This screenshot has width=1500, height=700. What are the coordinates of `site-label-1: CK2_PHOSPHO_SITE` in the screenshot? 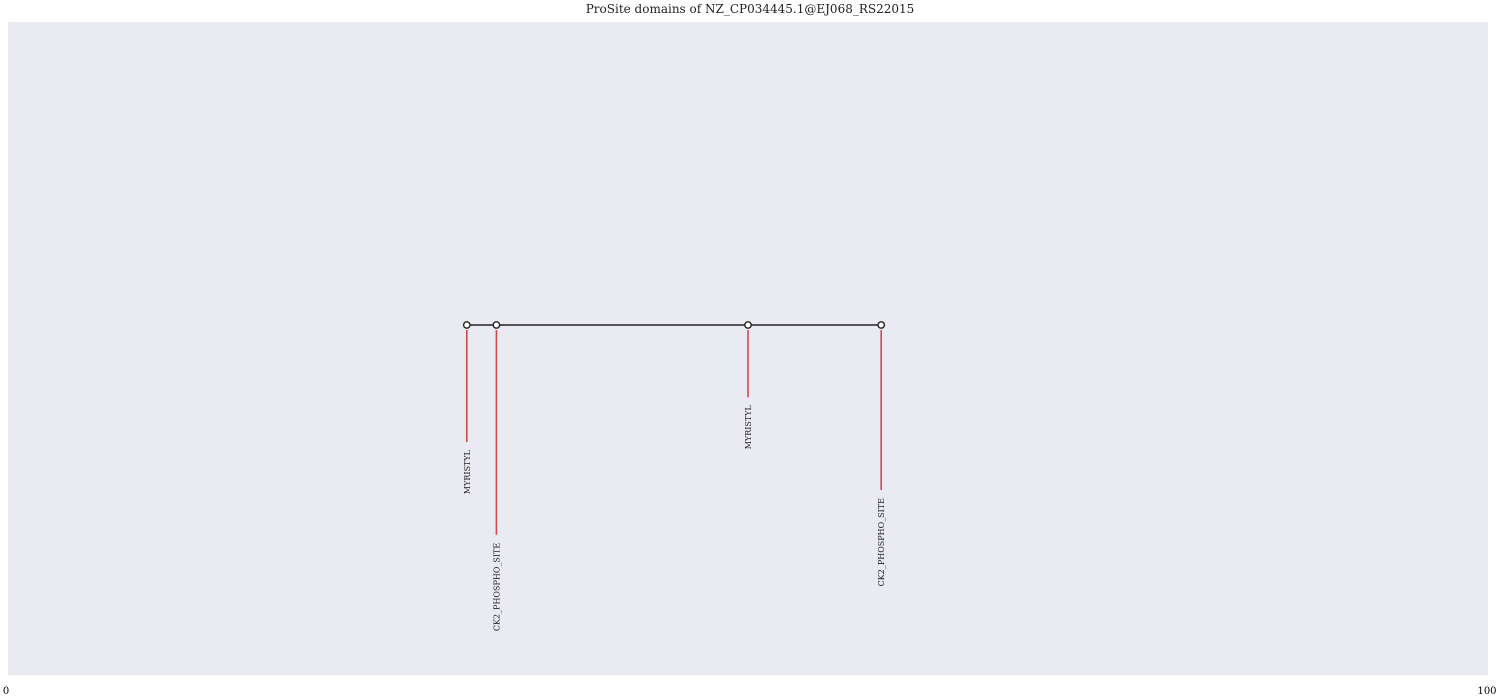 It's located at (496, 587).